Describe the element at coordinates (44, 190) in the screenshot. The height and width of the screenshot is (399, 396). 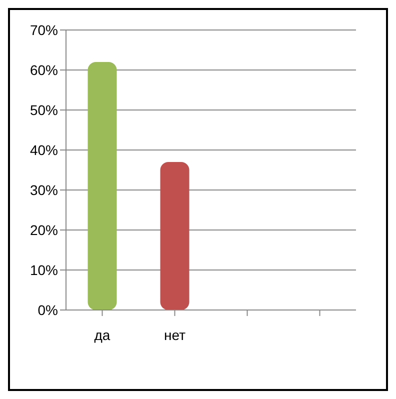
I see `y-tick-label: 30%` at that location.